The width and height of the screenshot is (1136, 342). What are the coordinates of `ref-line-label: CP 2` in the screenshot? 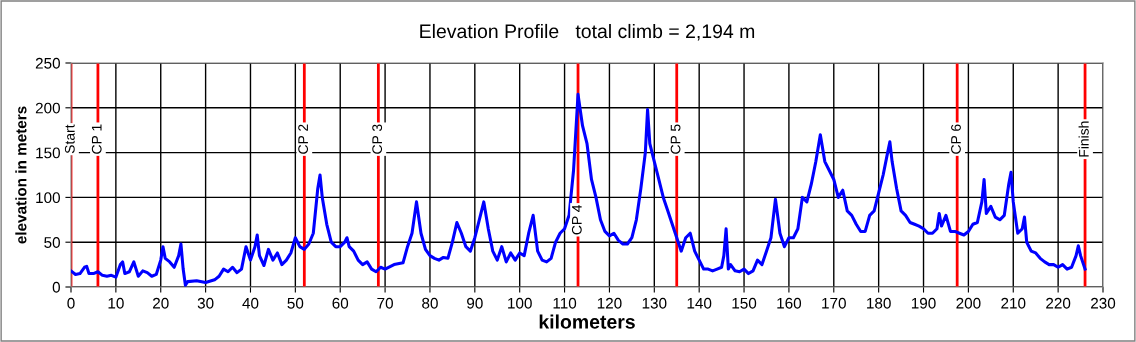 It's located at (303, 139).